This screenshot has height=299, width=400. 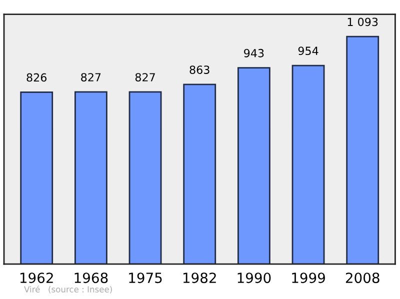 What do you see at coordinates (32, 289) in the screenshot?
I see `text: Viré` at bounding box center [32, 289].